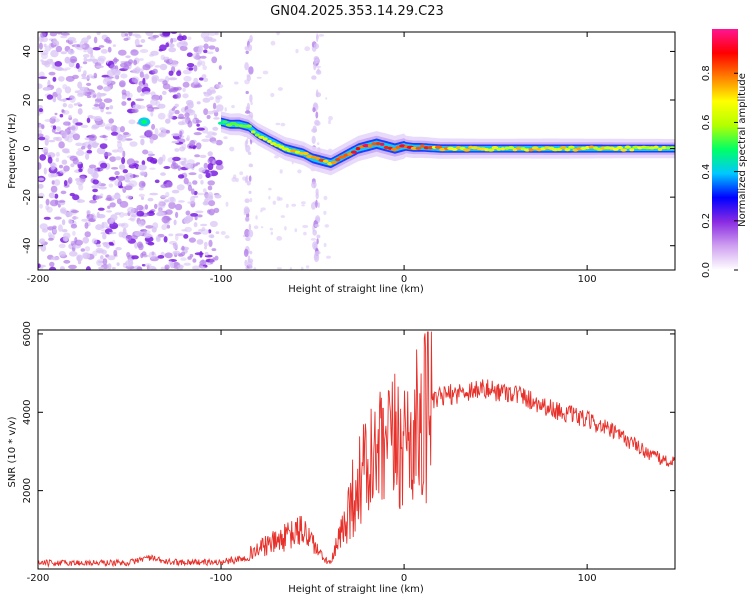 This screenshot has width=750, height=600. What do you see at coordinates (38, 578) in the screenshot?
I see `snr-x-tick-label: -200` at bounding box center [38, 578].